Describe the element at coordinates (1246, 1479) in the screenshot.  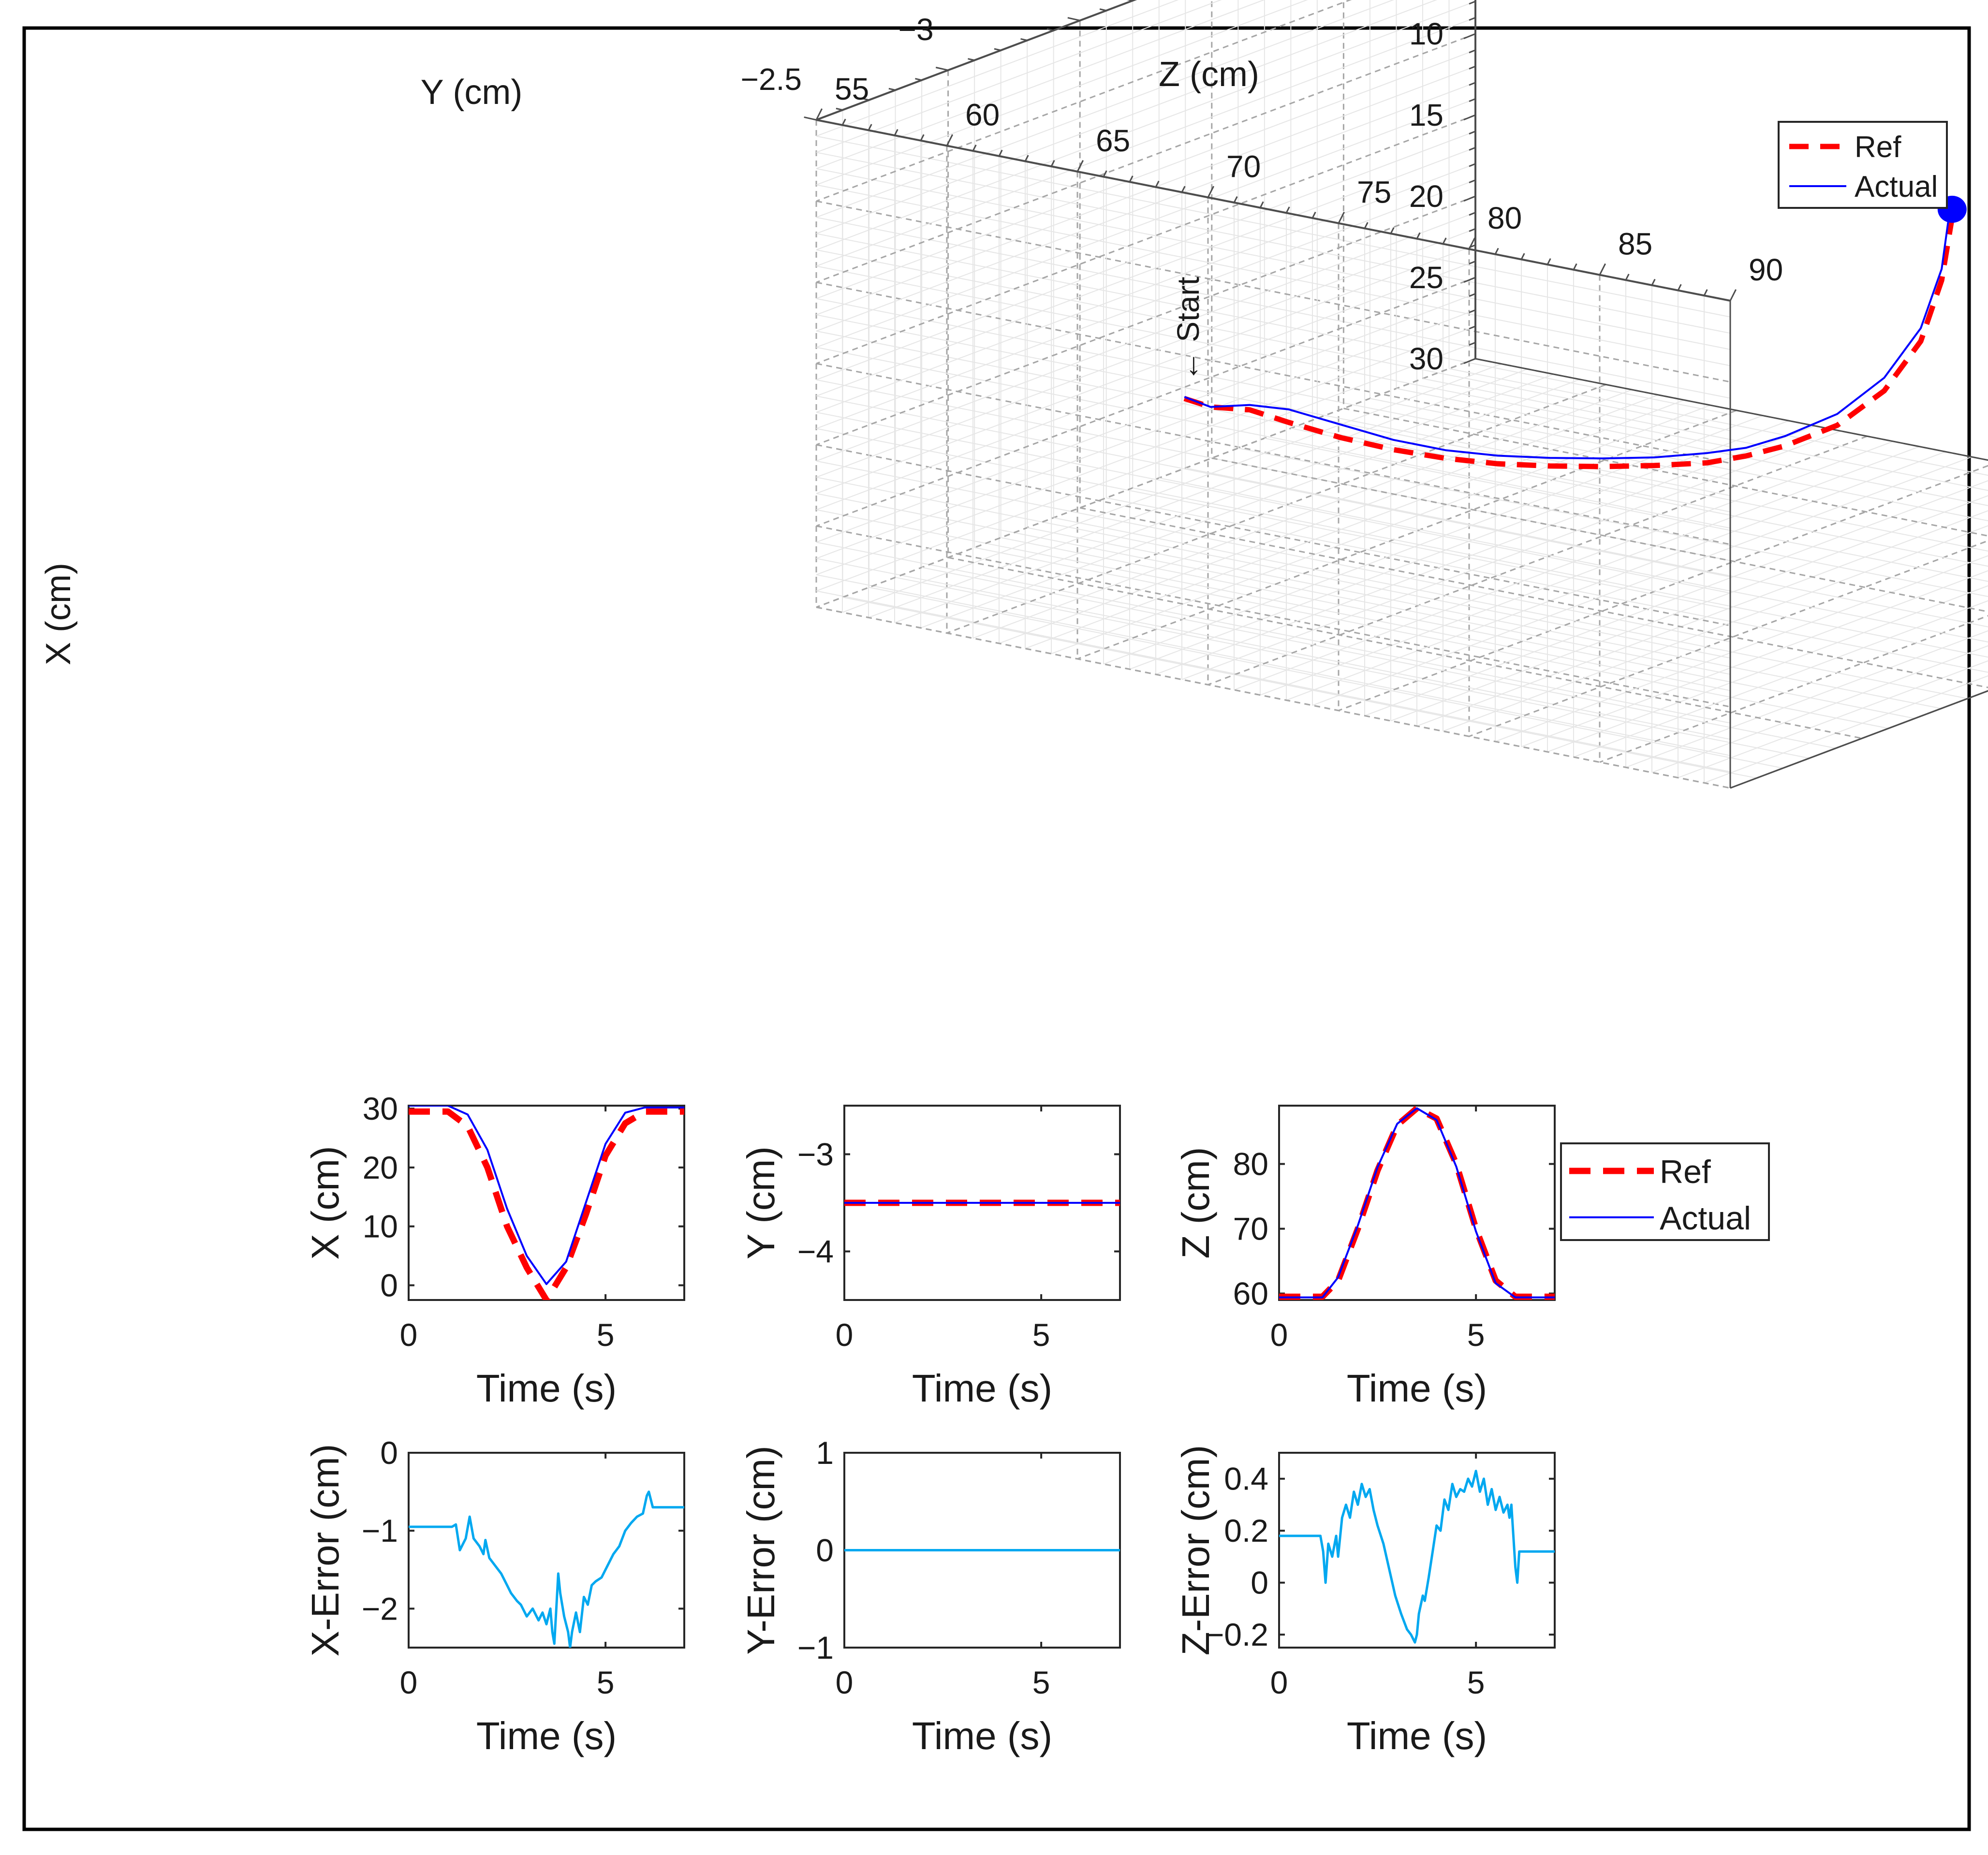
I see `y-tick-label: 0.4` at that location.